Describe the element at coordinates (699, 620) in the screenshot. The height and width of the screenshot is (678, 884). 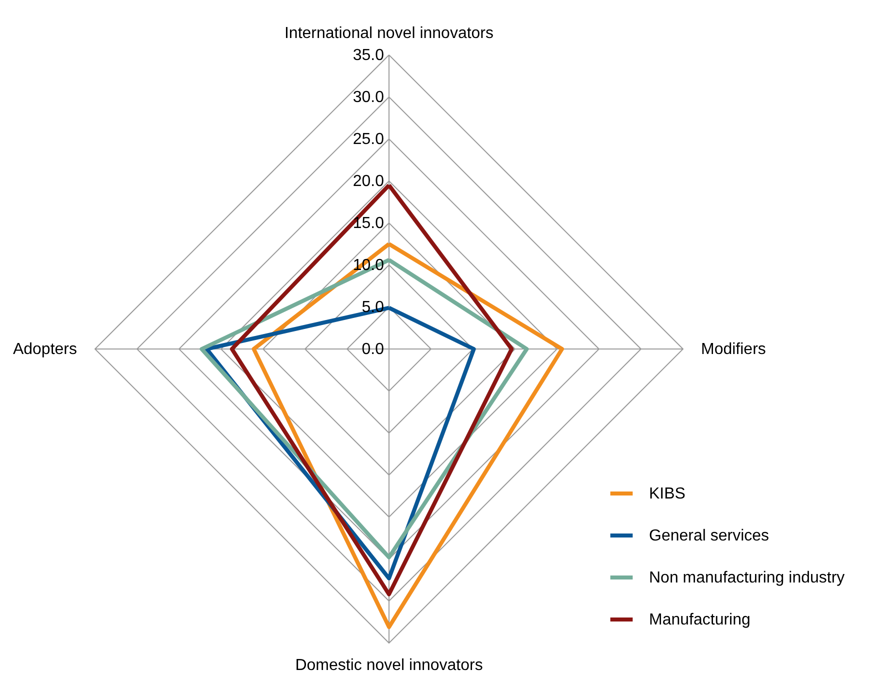
I see `legend-label: Manufacturing` at that location.